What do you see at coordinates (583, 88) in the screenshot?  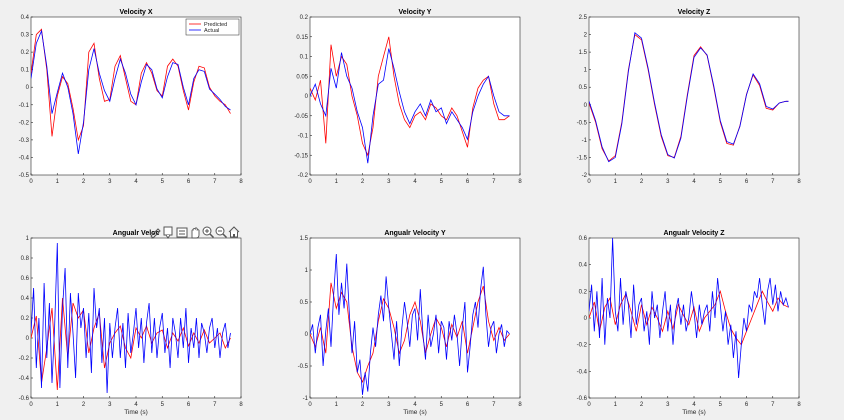 I see `y-tick-label: 0.5` at bounding box center [583, 88].